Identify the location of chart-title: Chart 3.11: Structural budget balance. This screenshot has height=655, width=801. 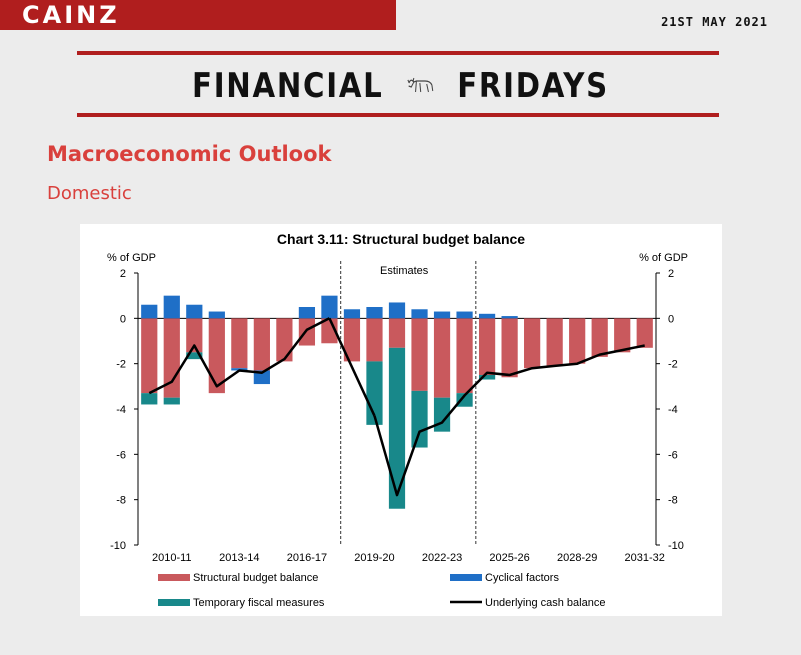
(401, 239).